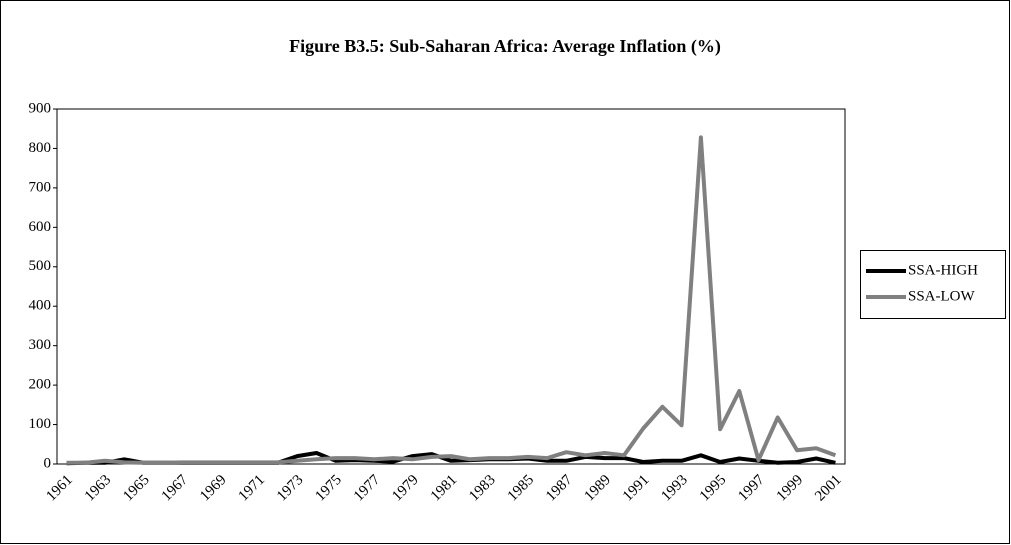  What do you see at coordinates (40, 108) in the screenshot?
I see `y-tick-label: 900` at bounding box center [40, 108].